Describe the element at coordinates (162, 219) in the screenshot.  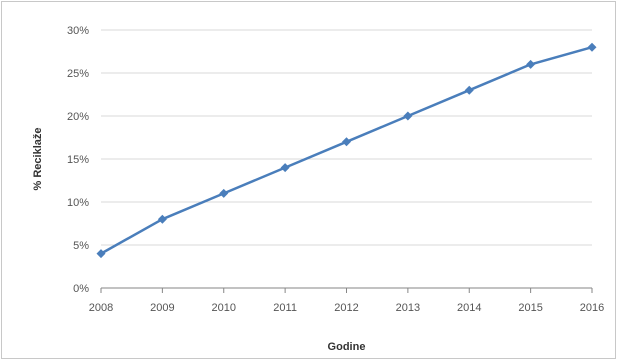
I see `data-point-2009` at that location.